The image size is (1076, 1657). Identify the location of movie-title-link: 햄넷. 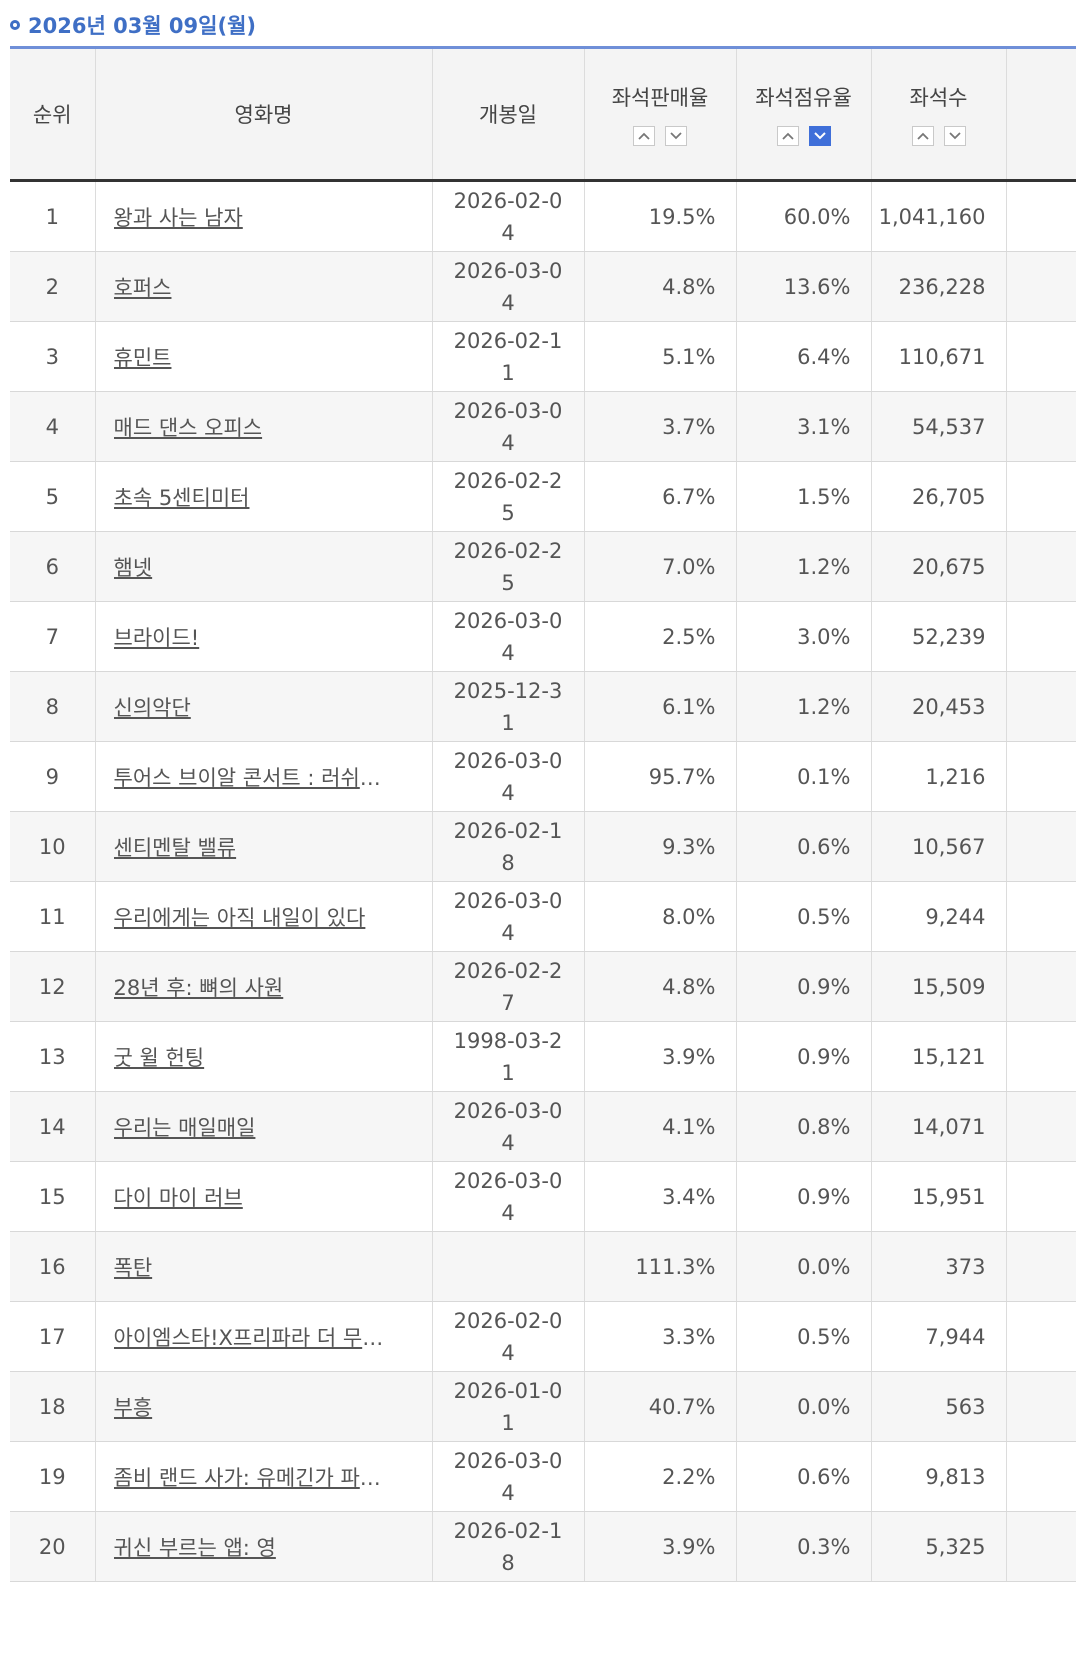
(133, 567).